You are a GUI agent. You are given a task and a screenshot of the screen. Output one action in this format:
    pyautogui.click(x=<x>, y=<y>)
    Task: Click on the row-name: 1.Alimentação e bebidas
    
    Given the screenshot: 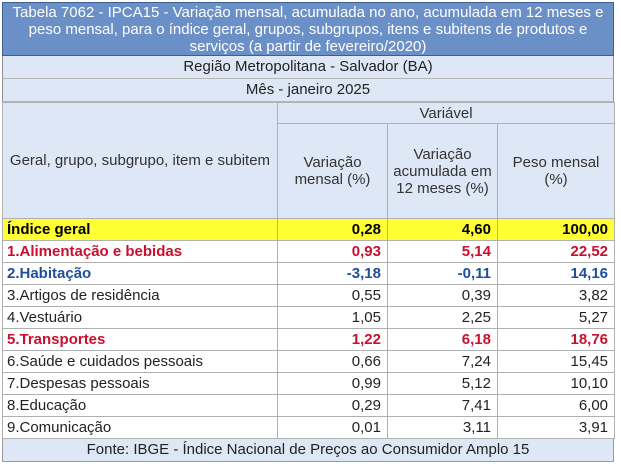 What is the action you would take?
    pyautogui.click(x=140, y=251)
    